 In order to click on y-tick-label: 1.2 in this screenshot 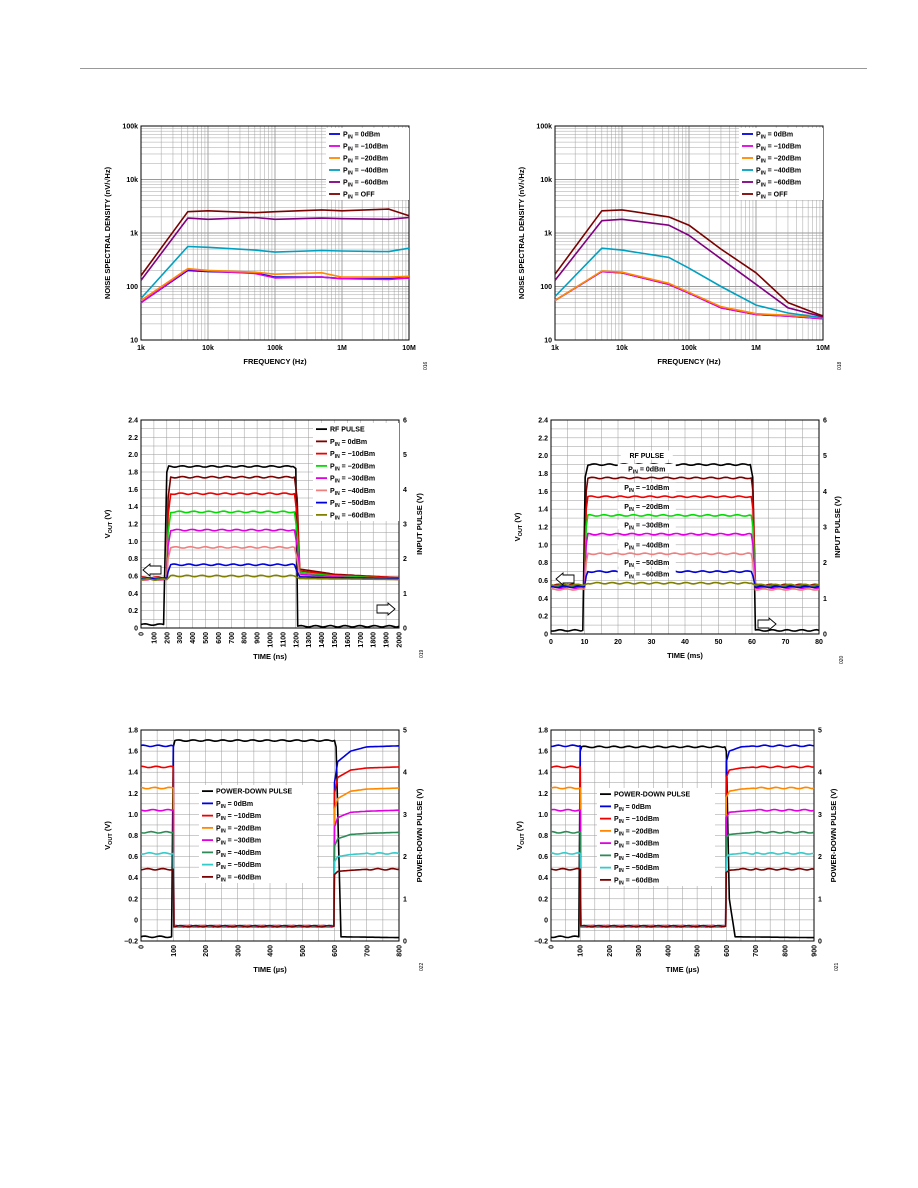, I will do `click(543, 528)`.